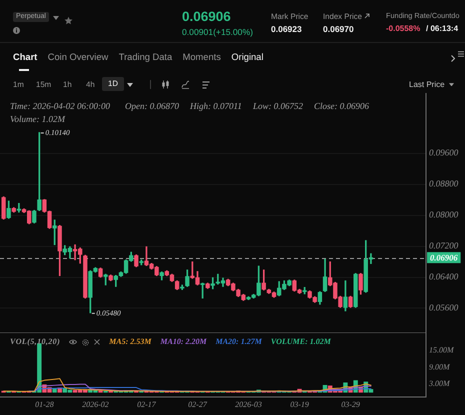 This screenshot has height=415, width=465. What do you see at coordinates (198, 404) in the screenshot?
I see `x-tick-label: 02-27` at bounding box center [198, 404].